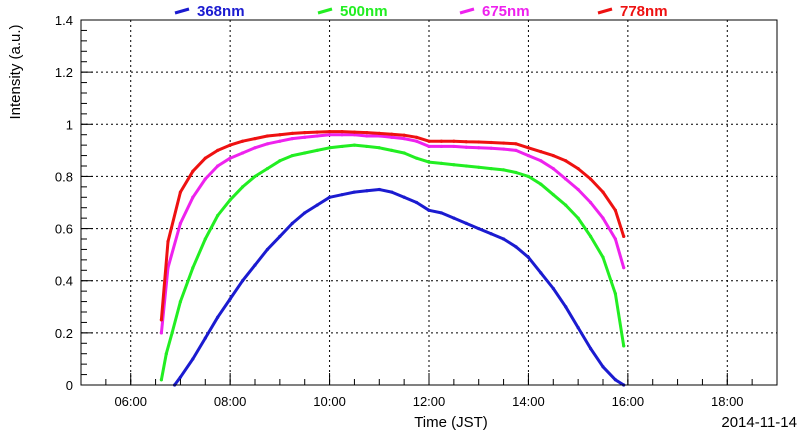  I want to click on x-tick-label: 12:00, so click(429, 401).